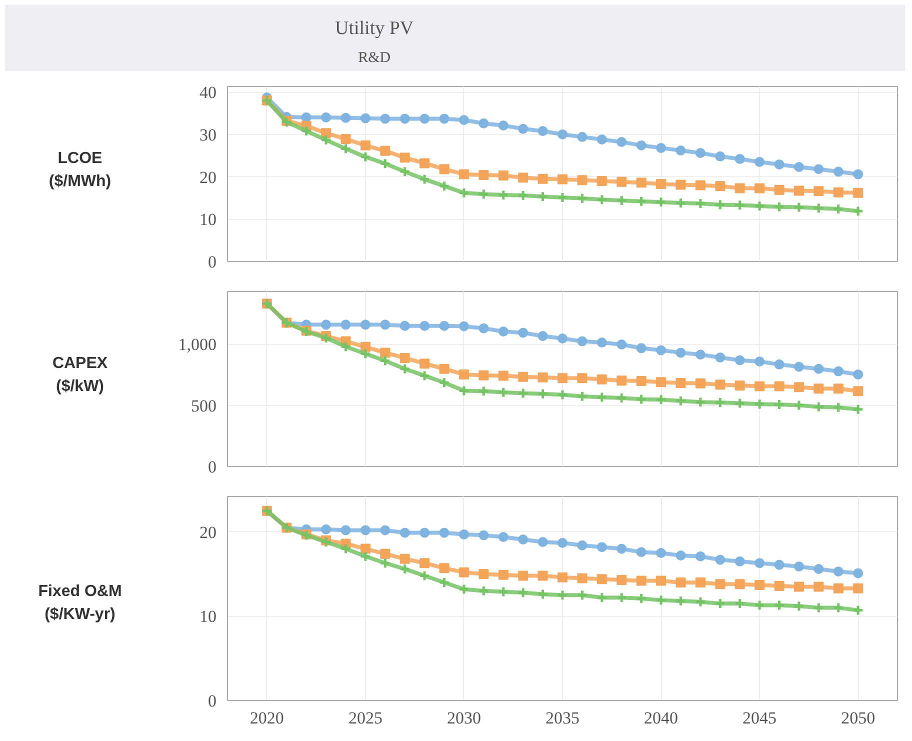 The height and width of the screenshot is (741, 912). What do you see at coordinates (197, 344) in the screenshot?
I see `y-tick-label: 1,000` at bounding box center [197, 344].